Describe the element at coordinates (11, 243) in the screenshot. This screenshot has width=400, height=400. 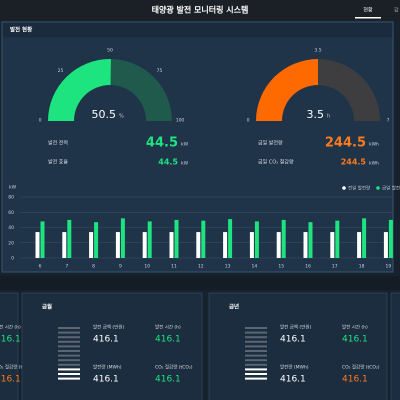
I see `y-tick-label: 20` at that location.